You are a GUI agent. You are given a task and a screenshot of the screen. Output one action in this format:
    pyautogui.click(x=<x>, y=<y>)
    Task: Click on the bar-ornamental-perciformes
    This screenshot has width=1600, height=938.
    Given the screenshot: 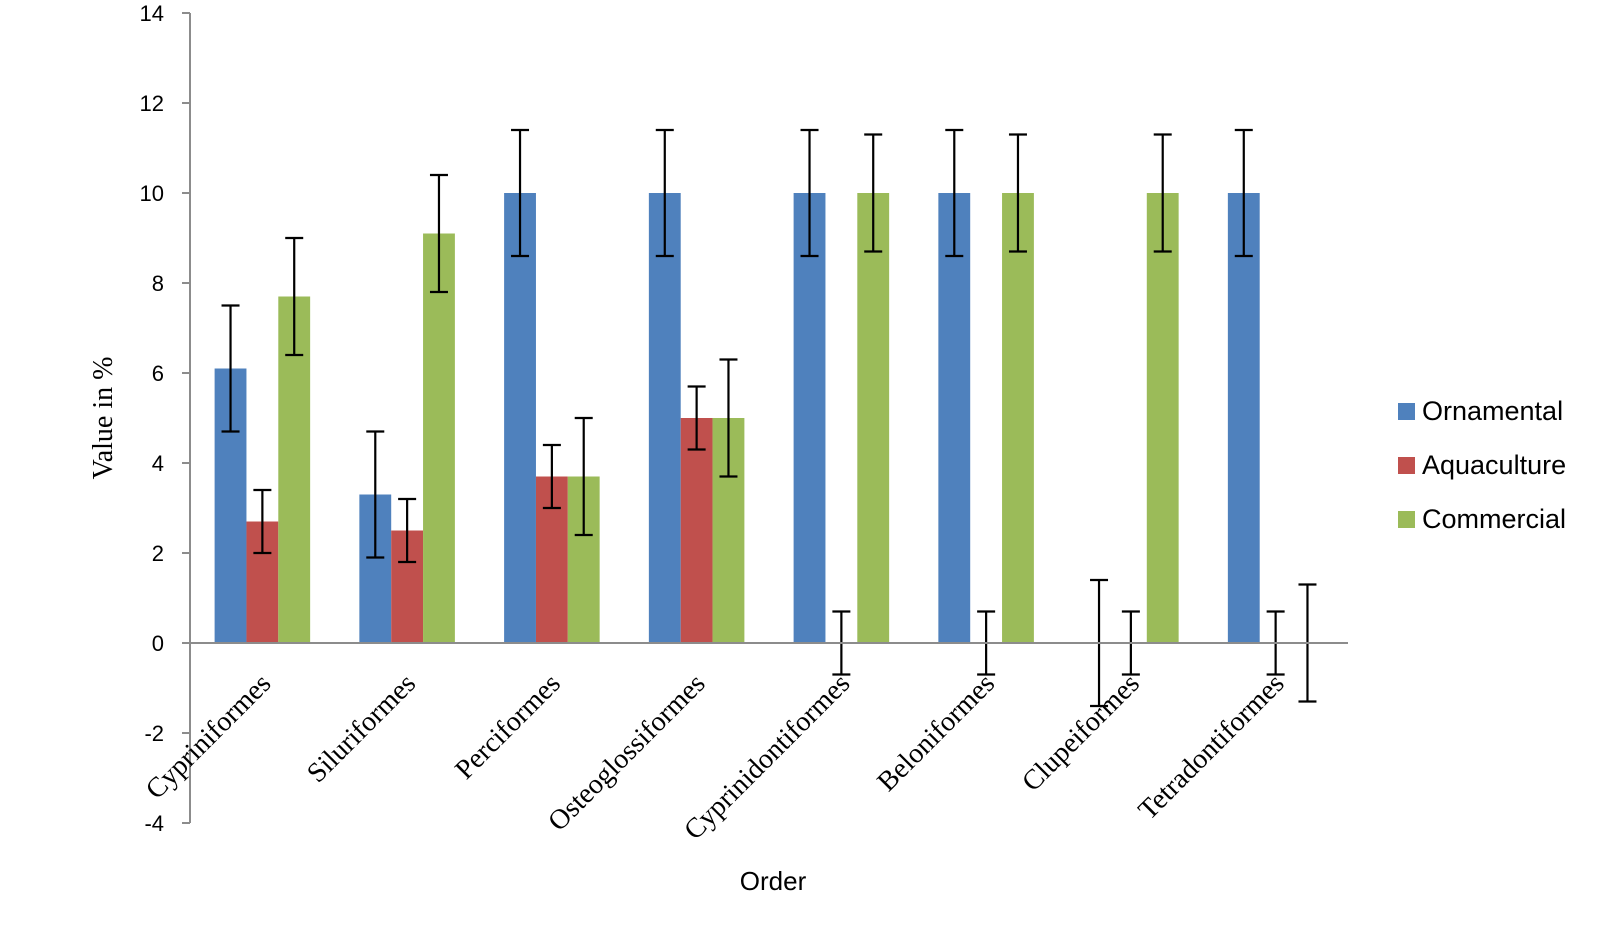 What is the action you would take?
    pyautogui.click(x=520, y=418)
    